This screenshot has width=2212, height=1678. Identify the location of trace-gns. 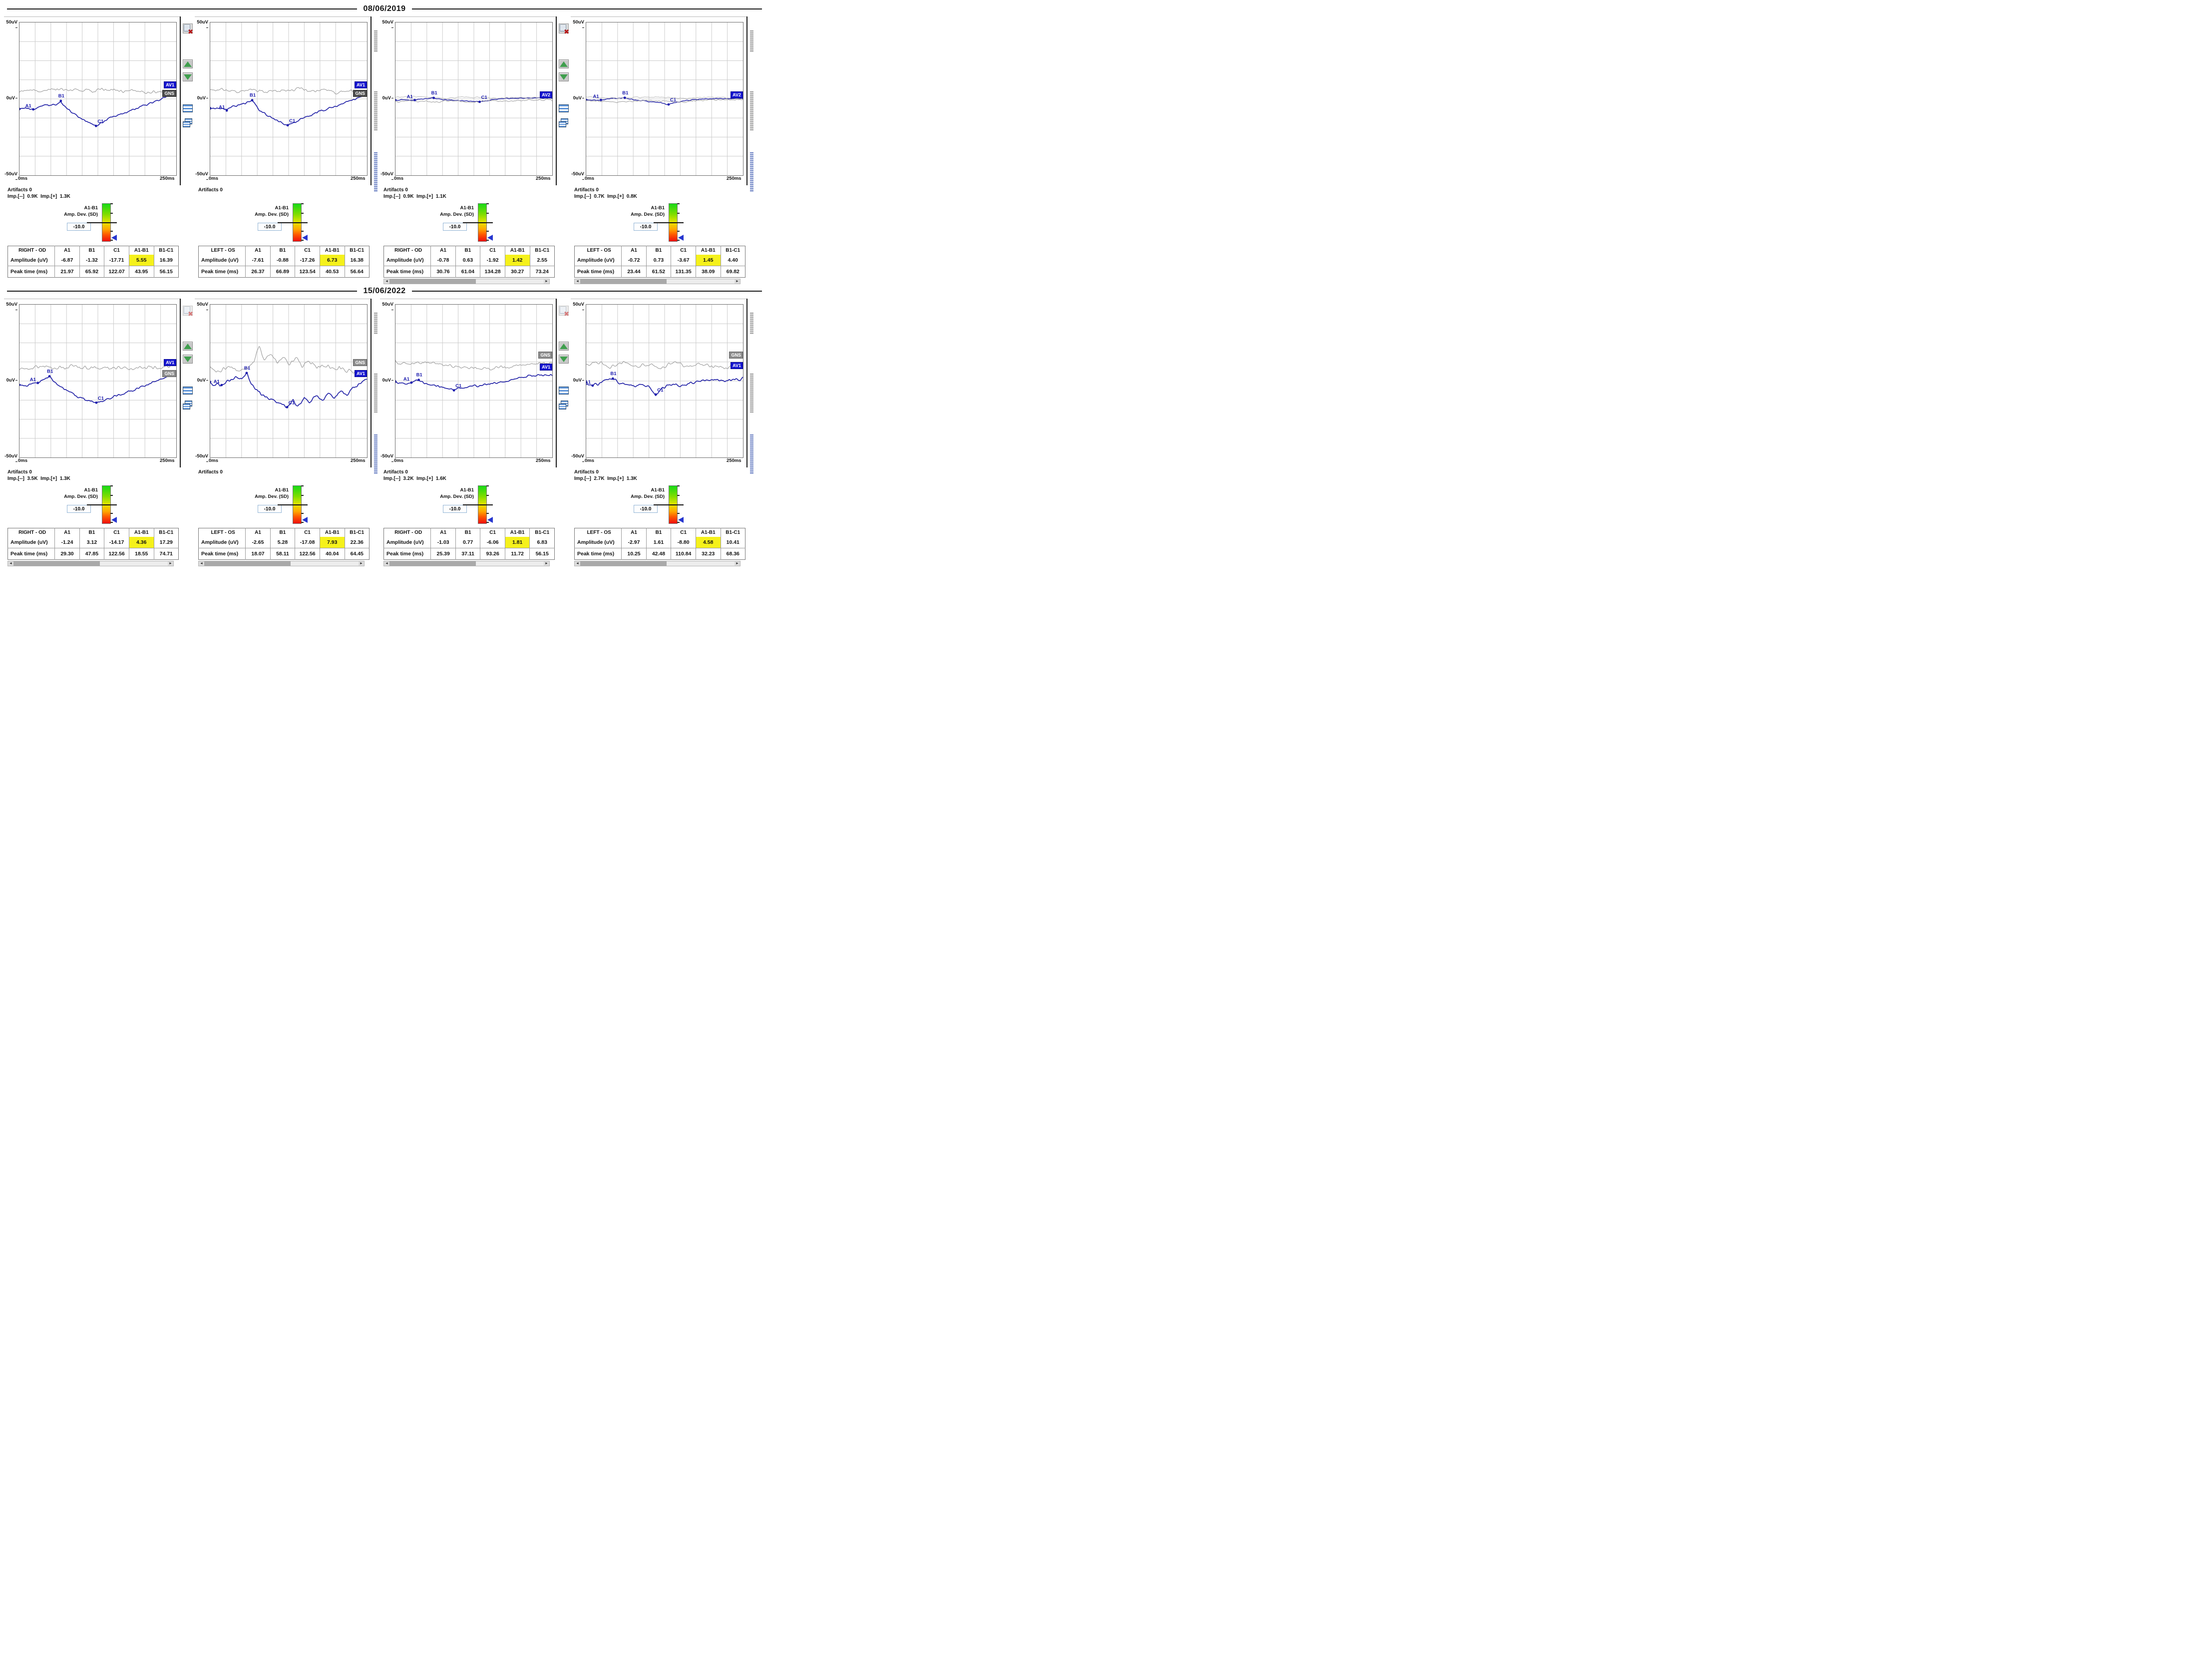
(664, 101).